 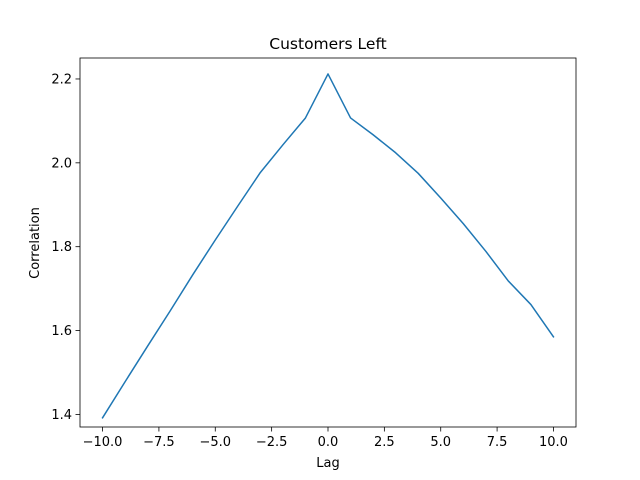 I want to click on x-tick-label: 5.0, so click(x=440, y=442).